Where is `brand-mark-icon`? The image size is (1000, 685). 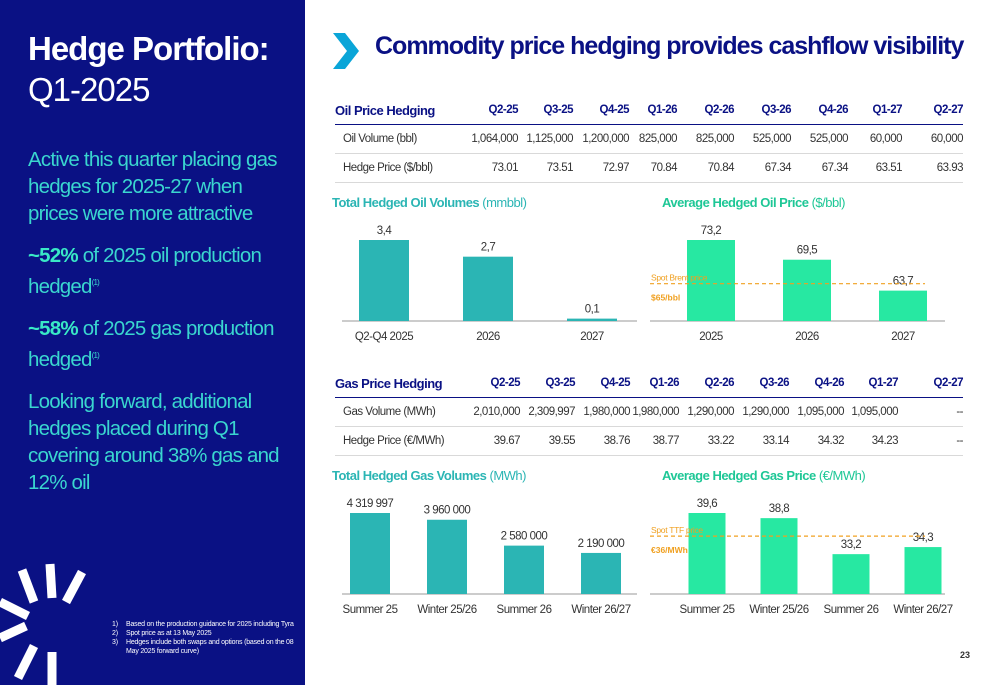 brand-mark-icon is located at coordinates (43, 624).